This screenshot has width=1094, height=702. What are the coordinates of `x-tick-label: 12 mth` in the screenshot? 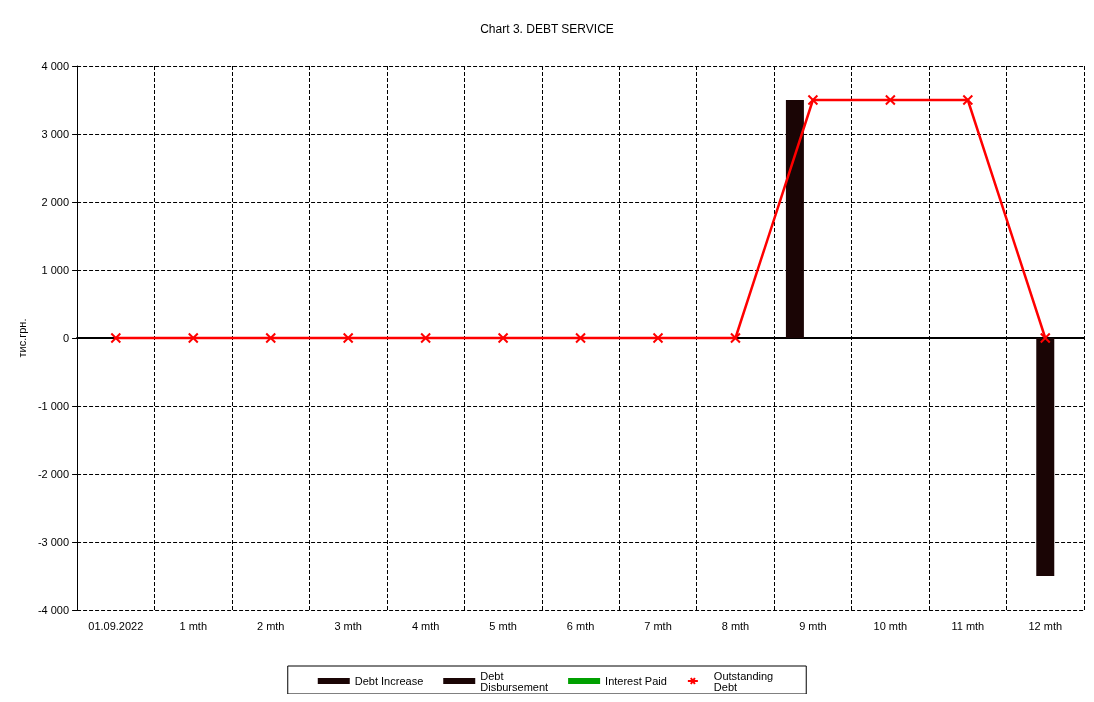 It's located at (1045, 625).